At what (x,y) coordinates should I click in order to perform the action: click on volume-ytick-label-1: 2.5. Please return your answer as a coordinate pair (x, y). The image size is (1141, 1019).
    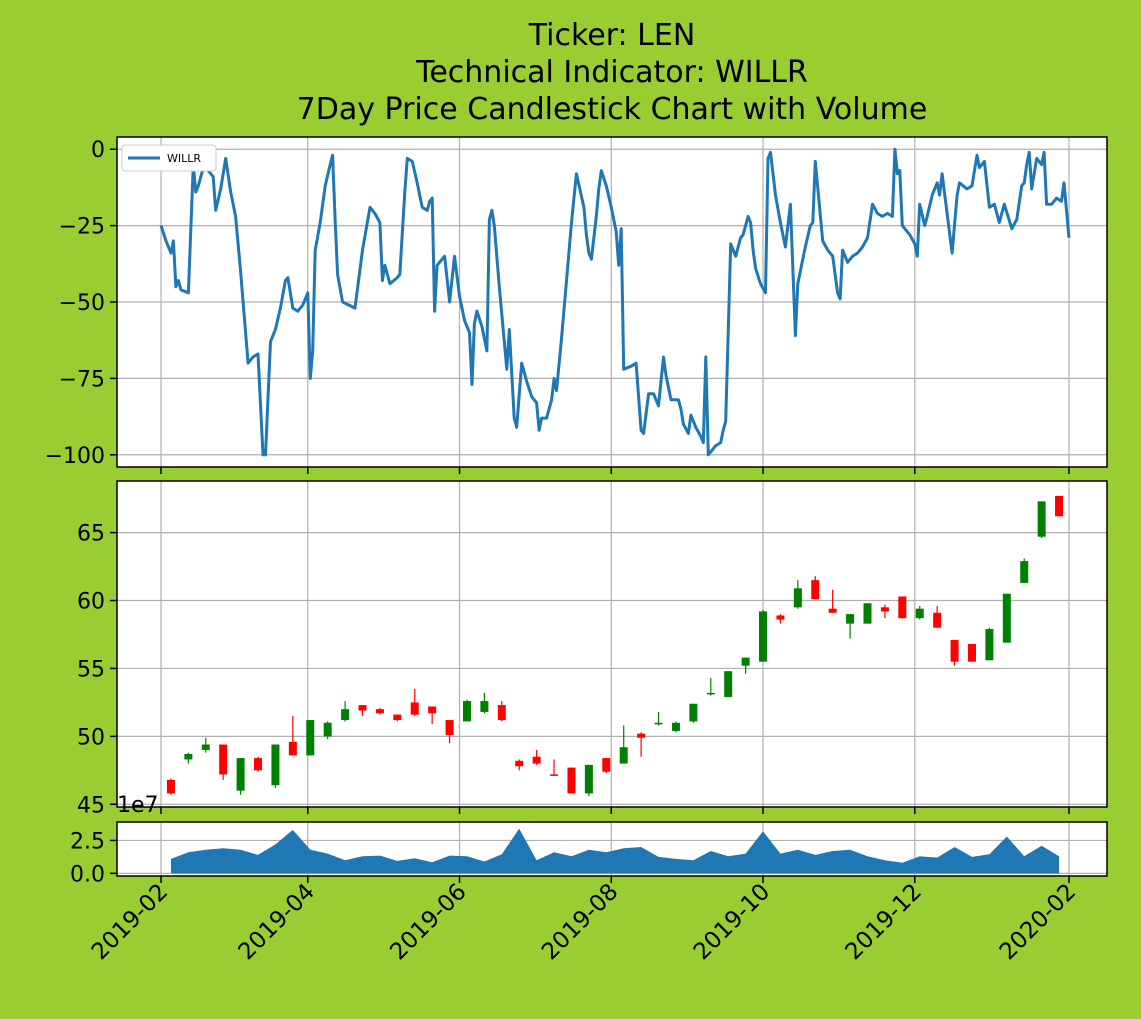
    Looking at the image, I should click on (87, 841).